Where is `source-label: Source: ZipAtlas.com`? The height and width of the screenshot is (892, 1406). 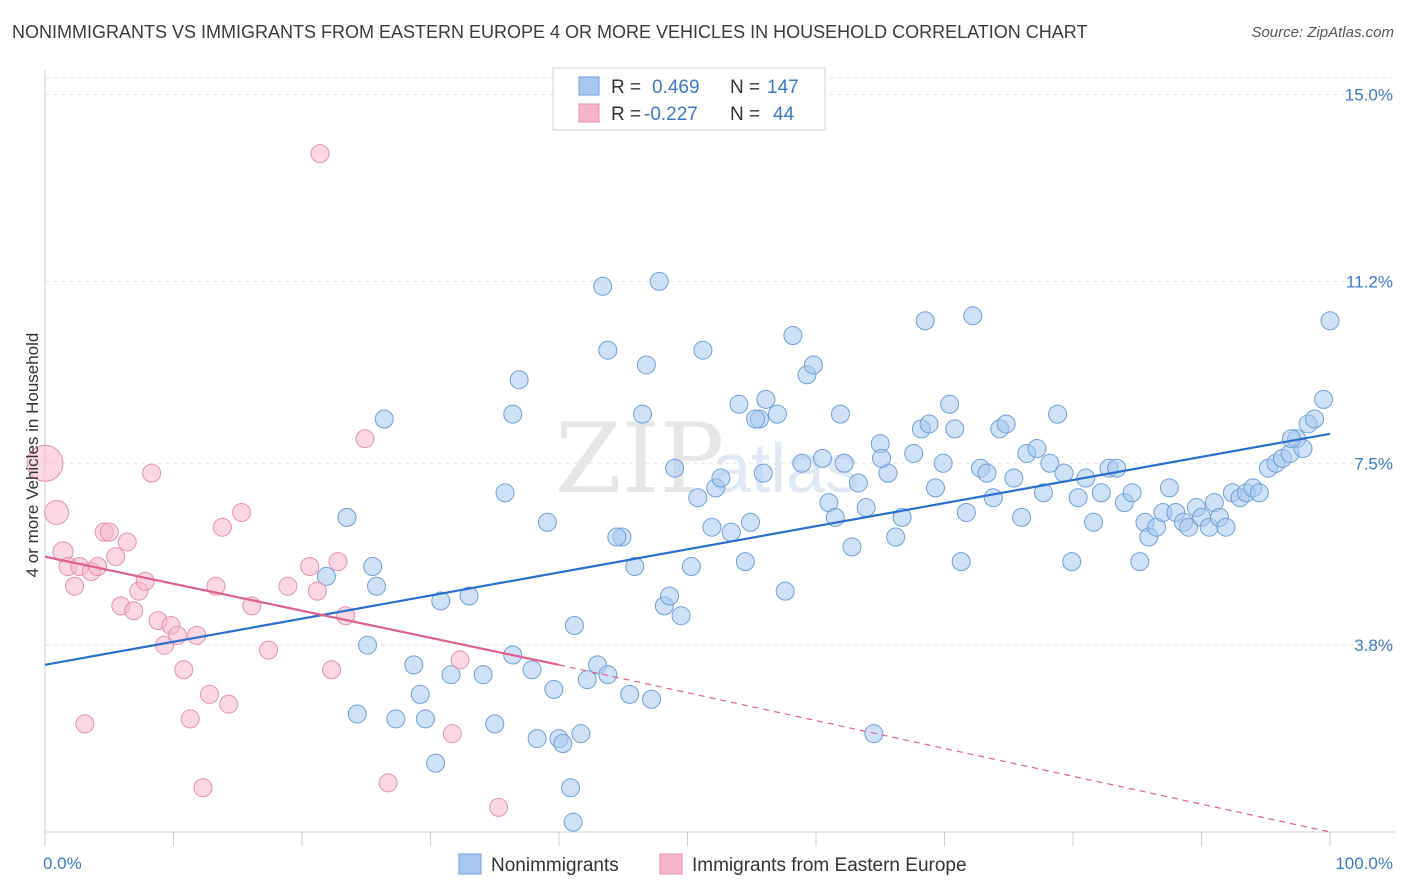
source-label: Source: ZipAtlas.com is located at coordinates (1322, 32).